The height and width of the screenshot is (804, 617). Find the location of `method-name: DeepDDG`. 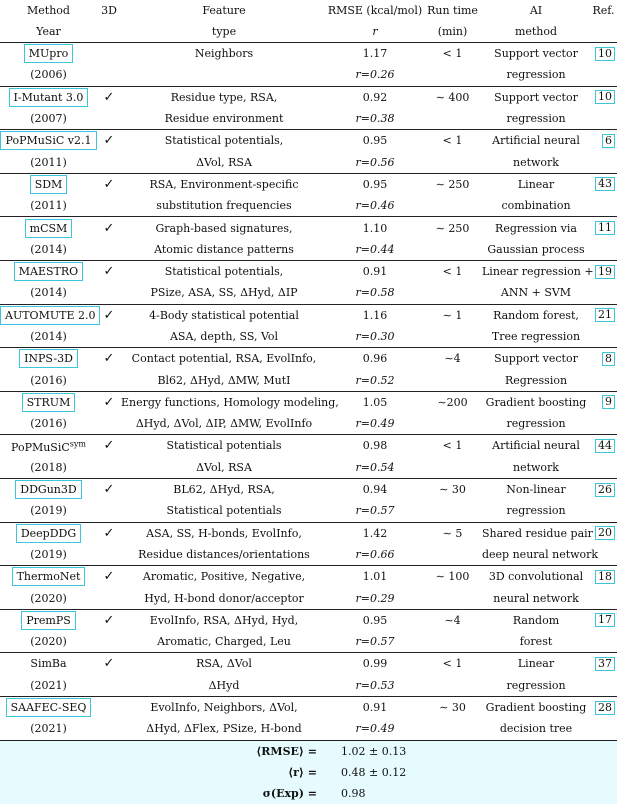

method-name: DeepDDG is located at coordinates (48, 533).